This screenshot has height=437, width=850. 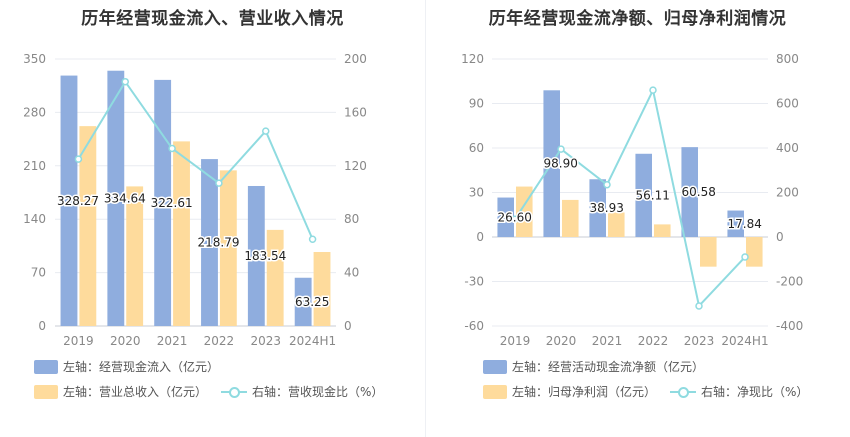 What do you see at coordinates (561, 164) in the screenshot?
I see `bar-data-label: 98.90` at bounding box center [561, 164].